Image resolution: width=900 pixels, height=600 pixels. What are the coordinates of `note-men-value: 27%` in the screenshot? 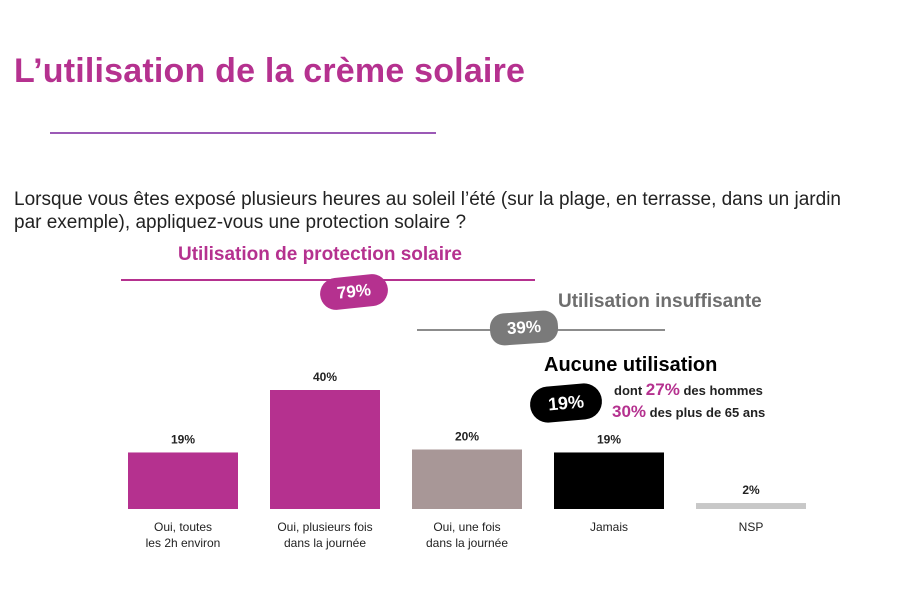 It's located at (662, 389).